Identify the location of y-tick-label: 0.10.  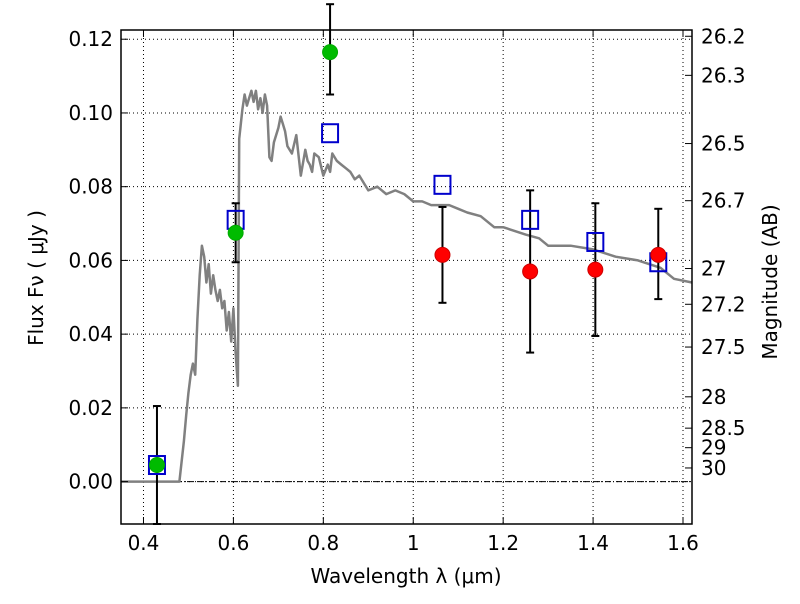
(90, 113).